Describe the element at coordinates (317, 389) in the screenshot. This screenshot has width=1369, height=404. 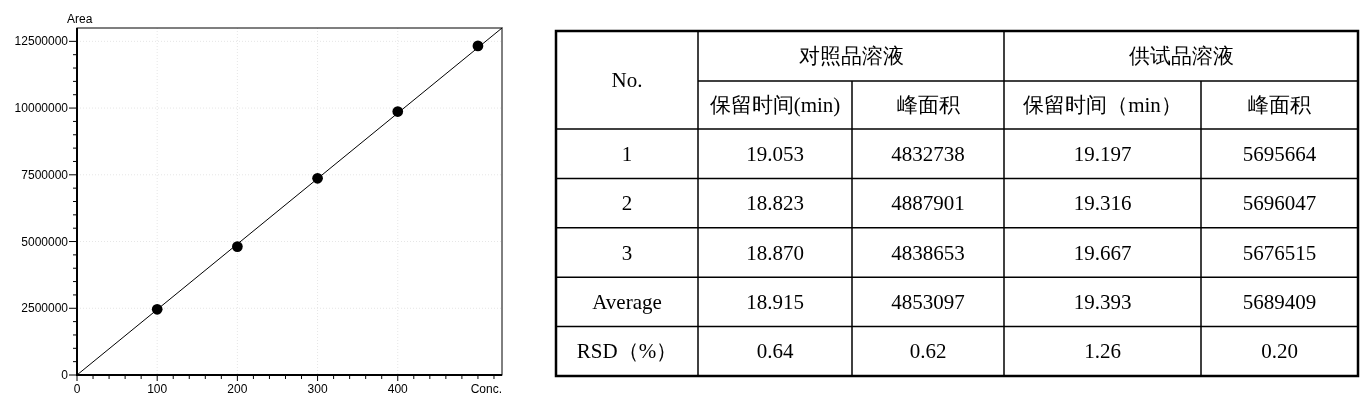
I see `x-tick-label: 300` at that location.